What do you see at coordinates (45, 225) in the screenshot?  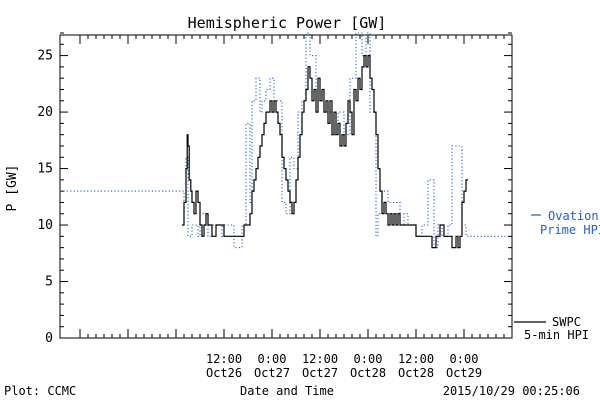 I see `y-tick-label: 10` at bounding box center [45, 225].